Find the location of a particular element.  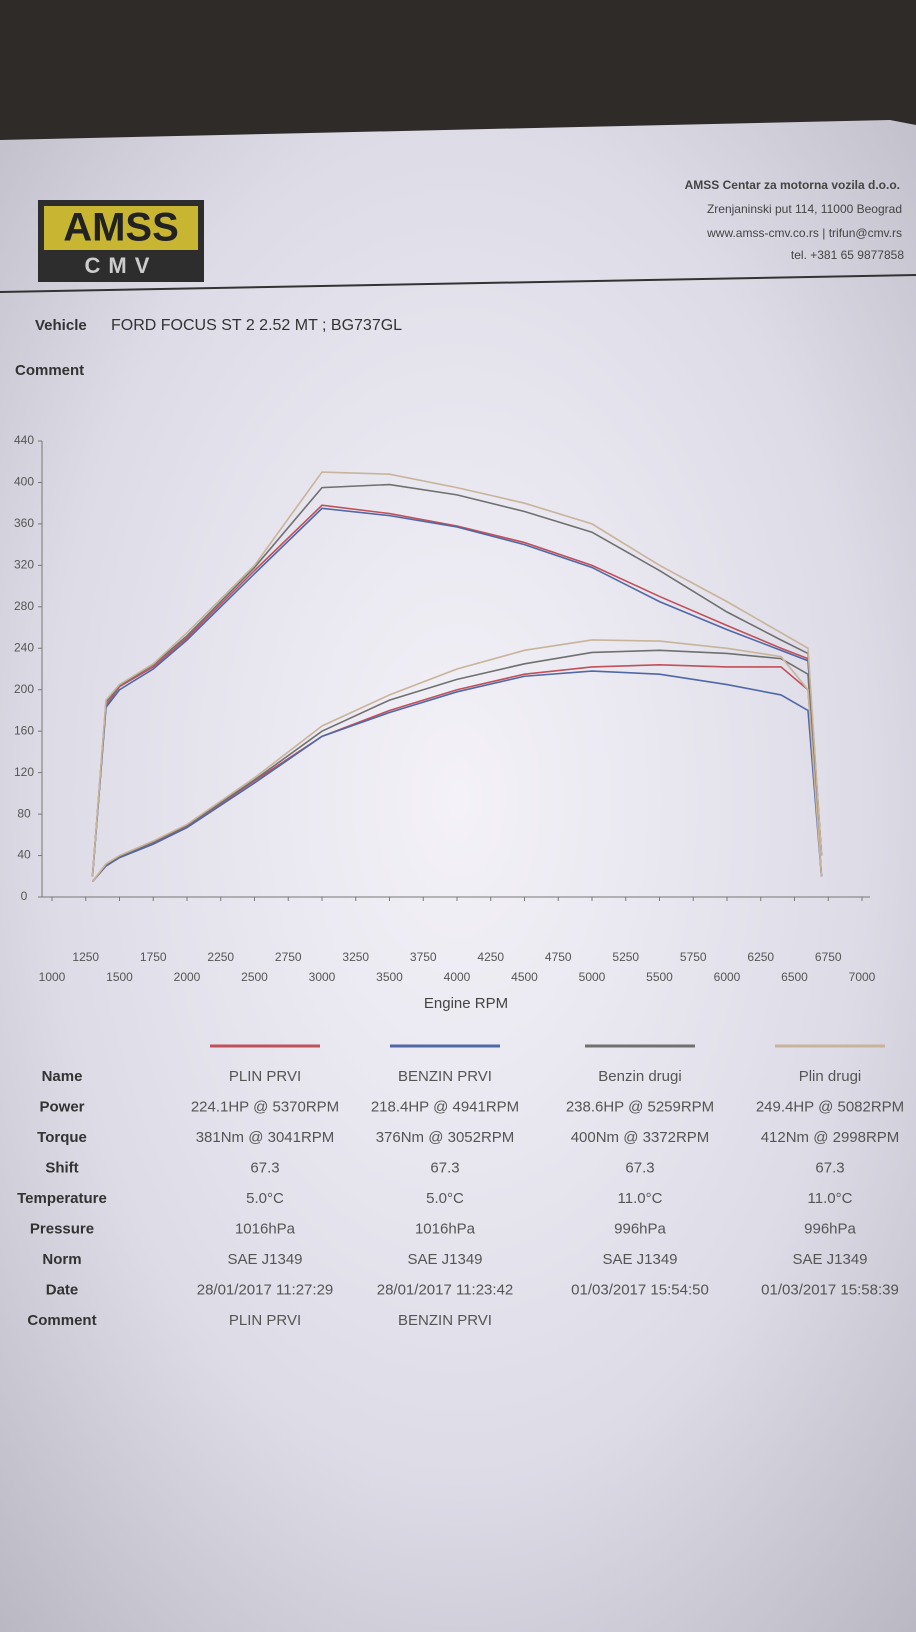

legend-name: Benzin drugi is located at coordinates (639, 1076).